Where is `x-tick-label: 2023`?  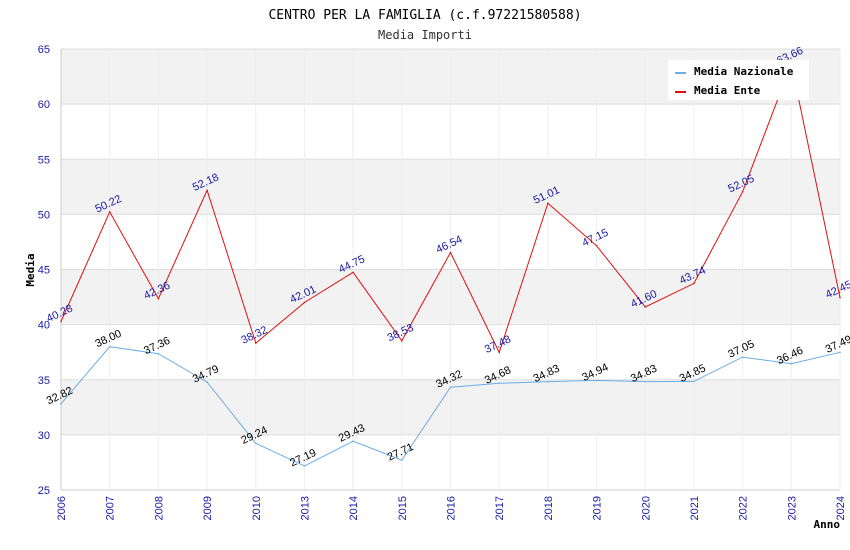 x-tick-label: 2023 is located at coordinates (792, 508).